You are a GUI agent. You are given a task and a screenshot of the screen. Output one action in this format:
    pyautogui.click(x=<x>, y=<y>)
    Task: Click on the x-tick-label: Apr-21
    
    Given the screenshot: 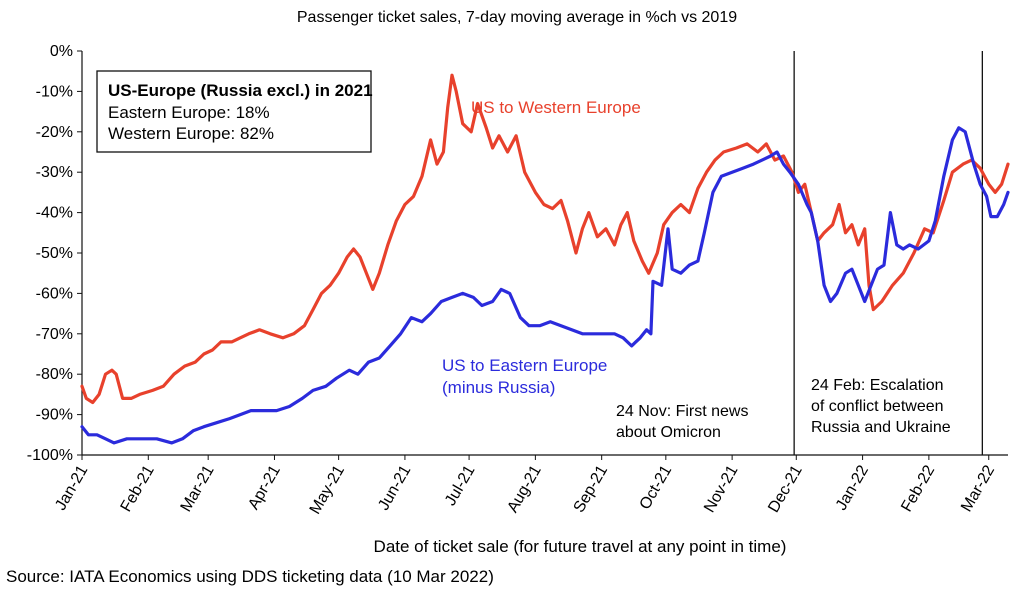 What is the action you would take?
    pyautogui.click(x=264, y=487)
    